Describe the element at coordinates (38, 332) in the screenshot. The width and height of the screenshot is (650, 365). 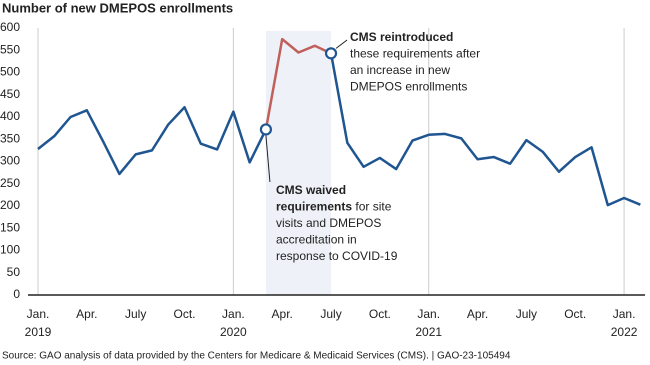
I see `x-tick-label-line: 2019` at that location.